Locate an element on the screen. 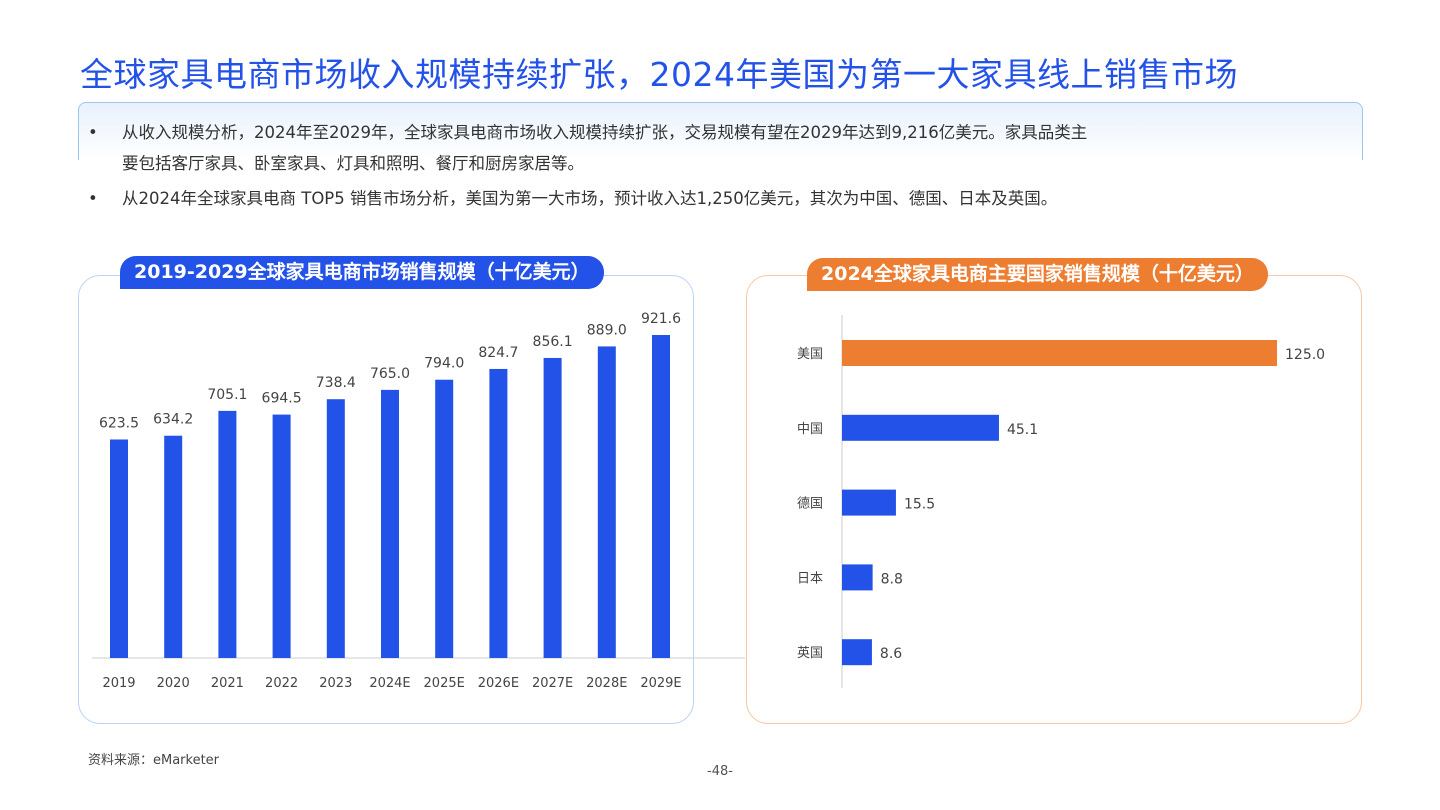 This screenshot has width=1440, height=810. x-tick-2019: 2019 is located at coordinates (118, 683).